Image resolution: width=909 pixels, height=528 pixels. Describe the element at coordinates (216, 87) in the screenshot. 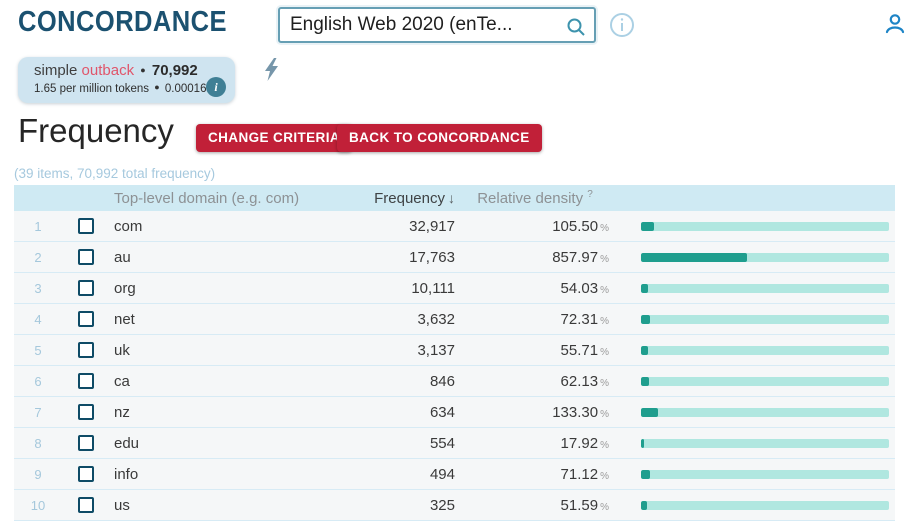

I see `chip-info-icon: i` at that location.